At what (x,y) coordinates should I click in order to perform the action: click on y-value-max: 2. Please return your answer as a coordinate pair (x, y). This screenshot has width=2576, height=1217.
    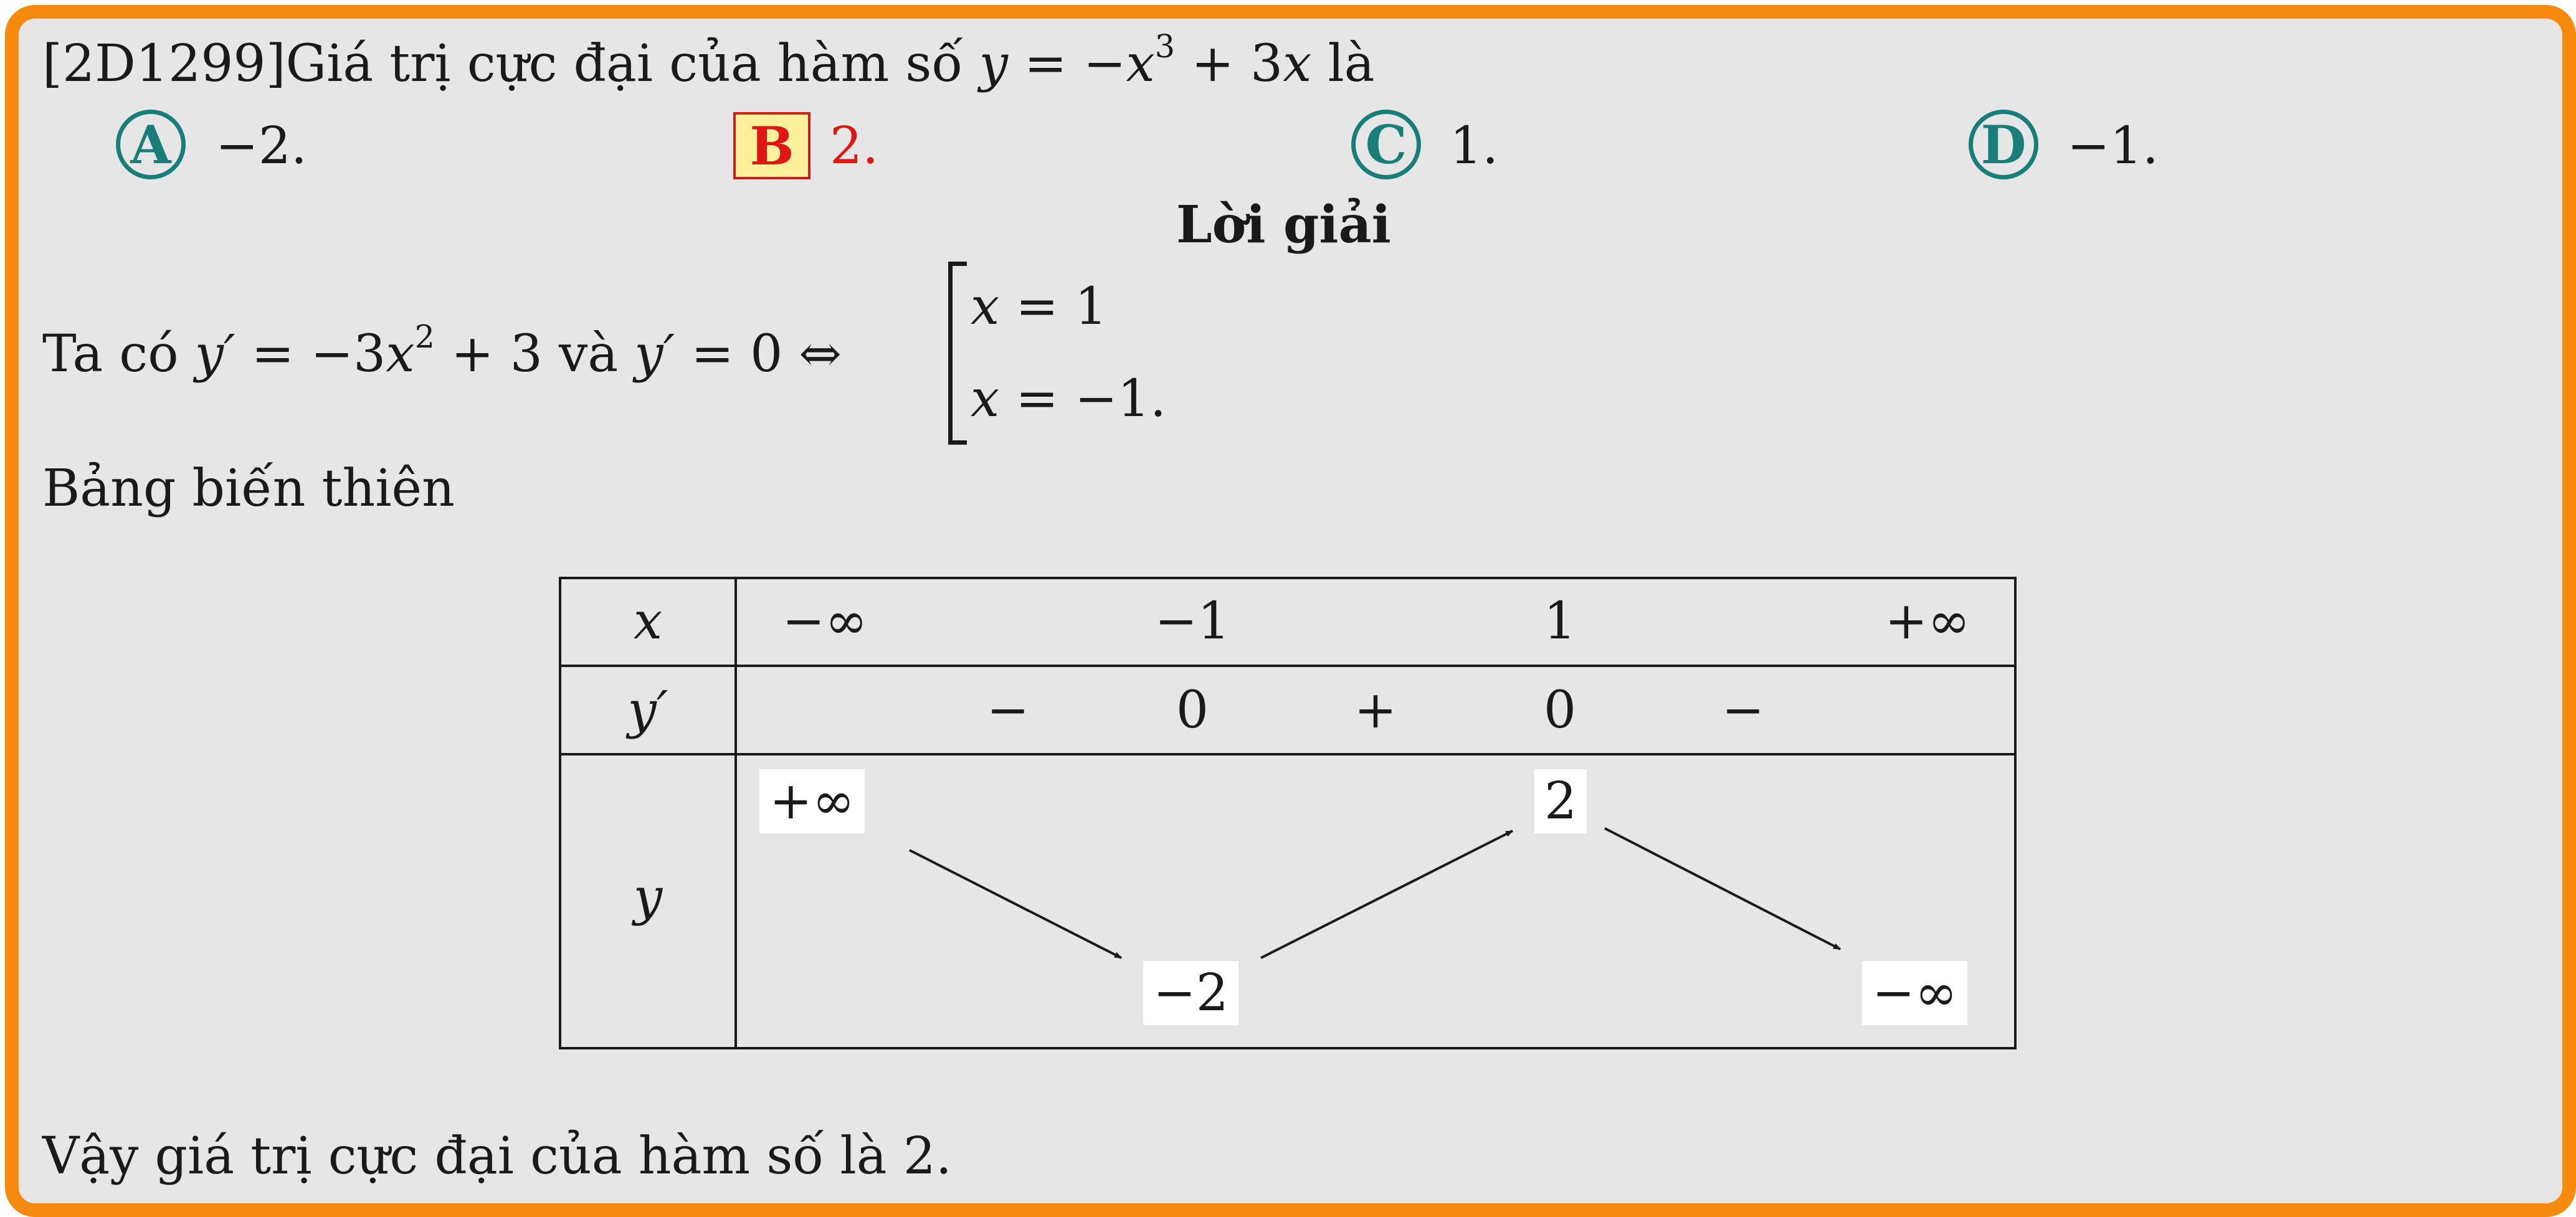
    Looking at the image, I should click on (1560, 801).